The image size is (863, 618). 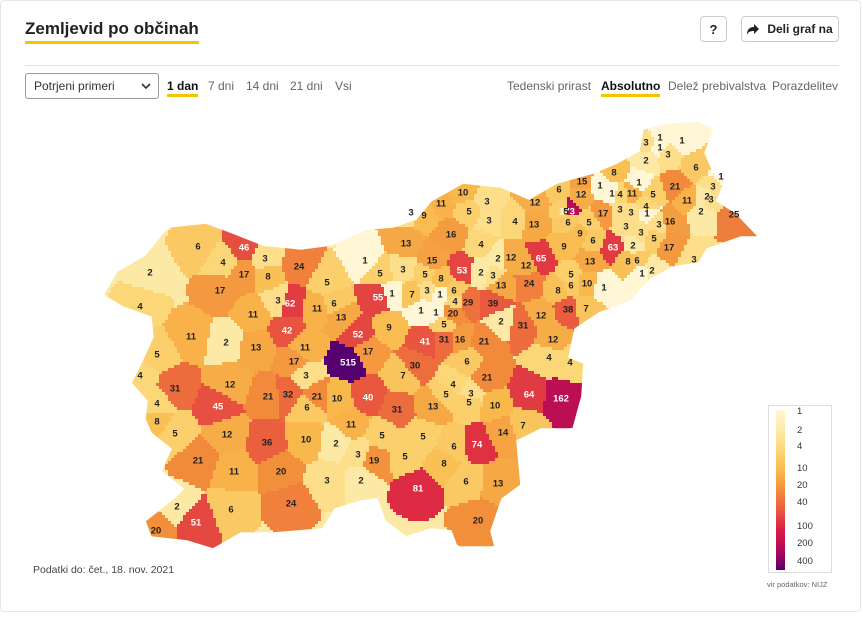 I want to click on help-button: ?, so click(x=713, y=29).